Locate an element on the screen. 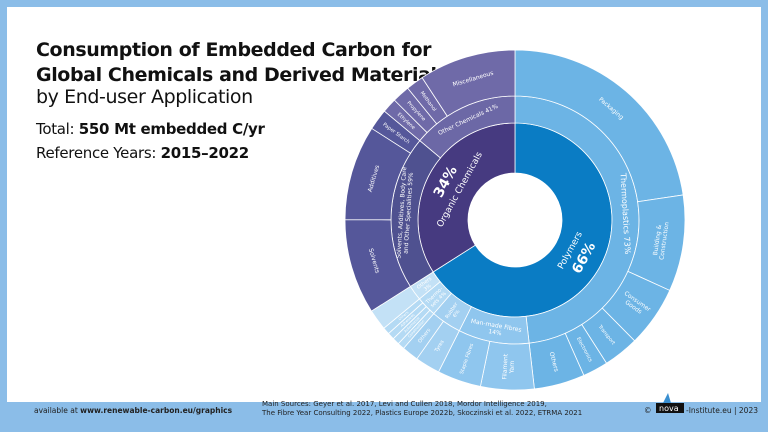 This screenshot has width=768, height=432. years-value: 2015–2022 is located at coordinates (205, 153).